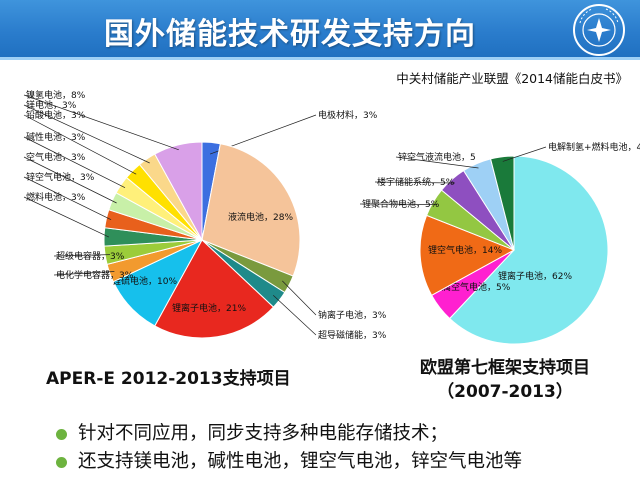 The image size is (640, 480). Describe the element at coordinates (437, 157) in the screenshot. I see `slice-label: 锌空气液流电池，5` at that location.